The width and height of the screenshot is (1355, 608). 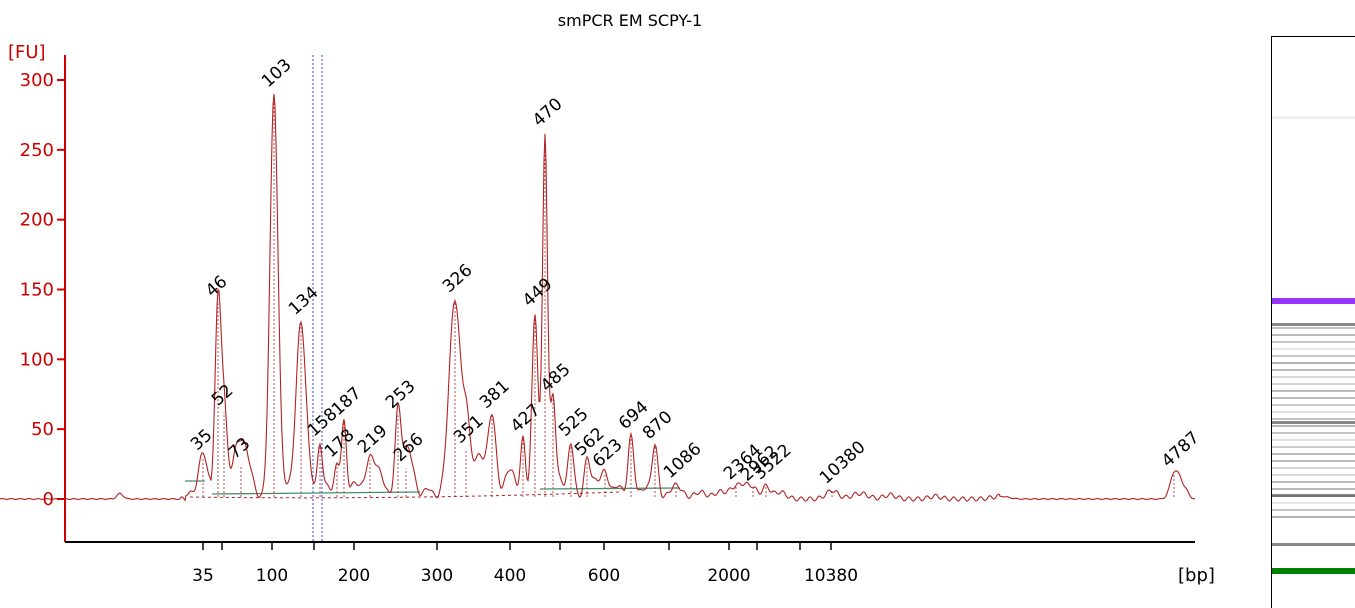 What do you see at coordinates (222, 395) in the screenshot?
I see `peak-label: 52` at bounding box center [222, 395].